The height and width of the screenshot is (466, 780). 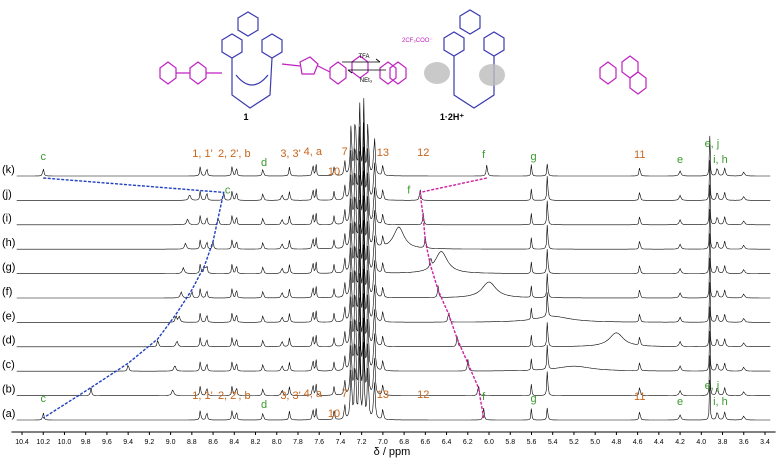 What do you see at coordinates (447, 442) in the screenshot?
I see `x-tick-label: 6.4` at bounding box center [447, 442].